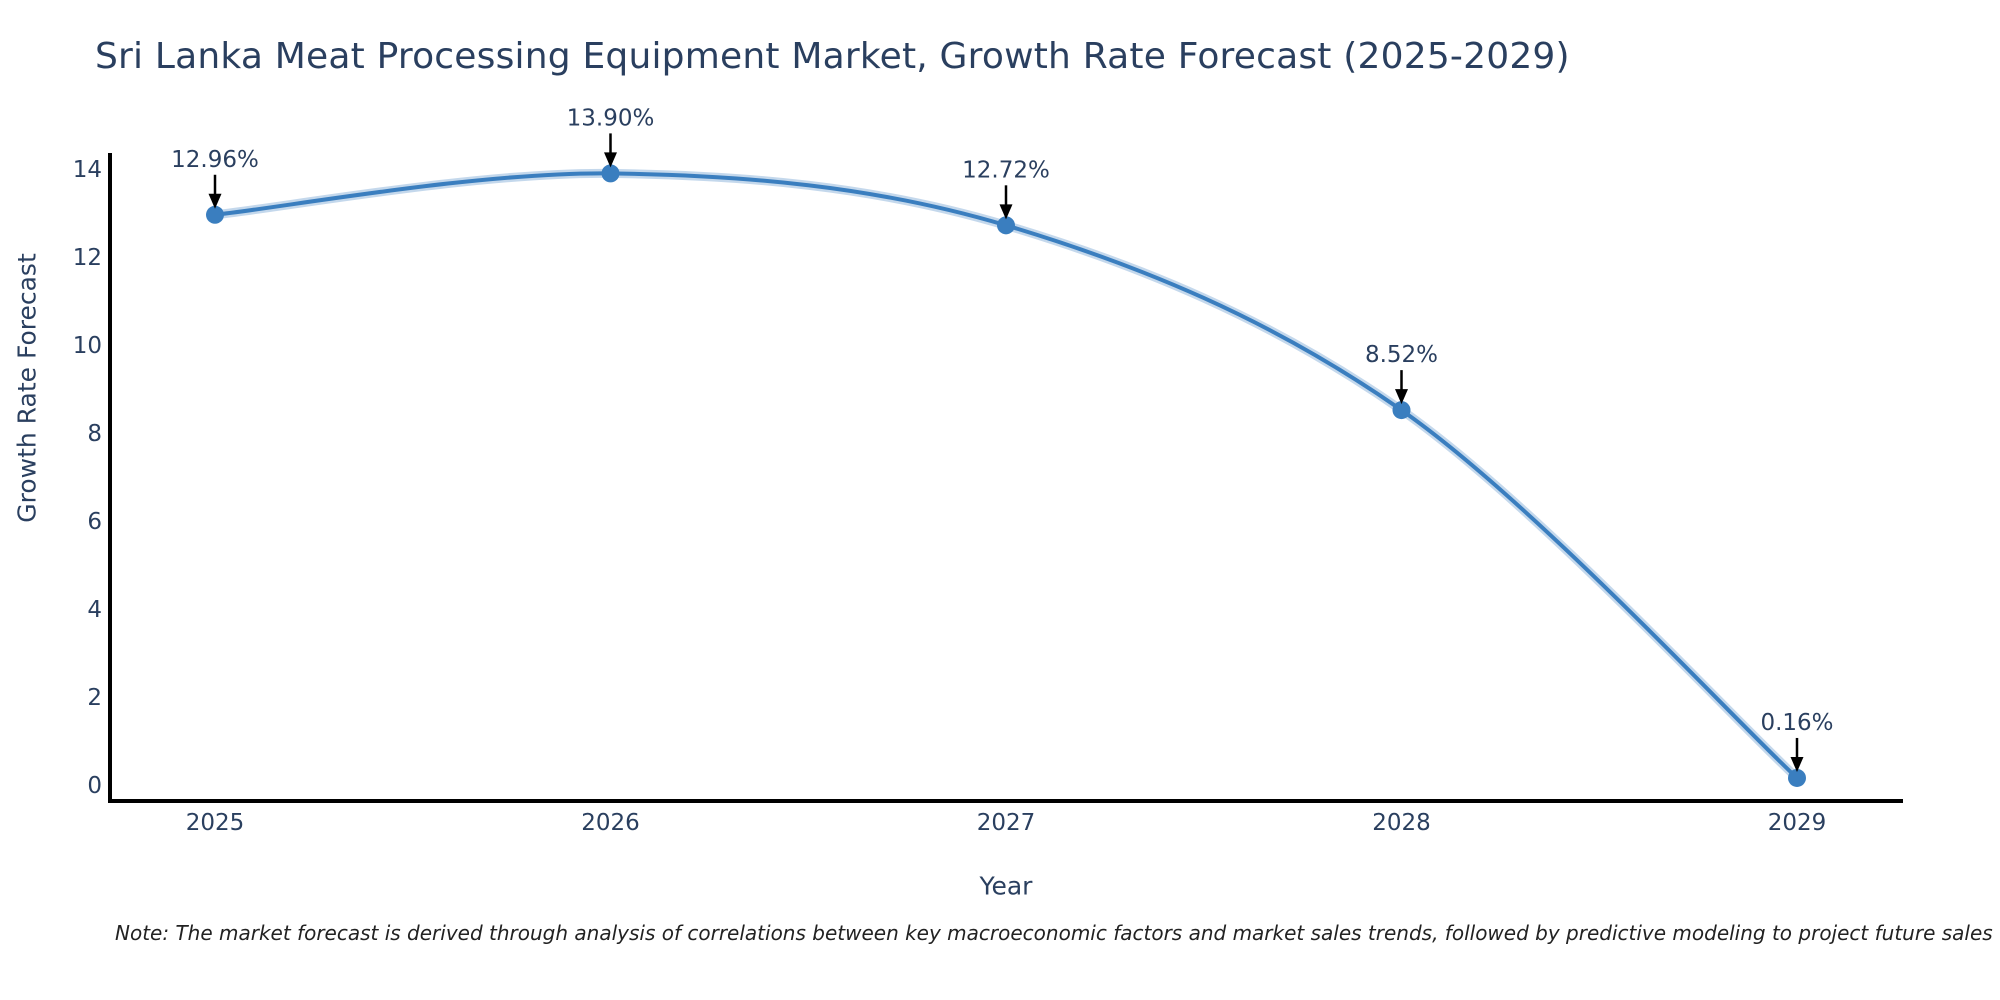 The image size is (2000, 1000). Describe the element at coordinates (87, 258) in the screenshot. I see `y-tick-label: 12` at that location.